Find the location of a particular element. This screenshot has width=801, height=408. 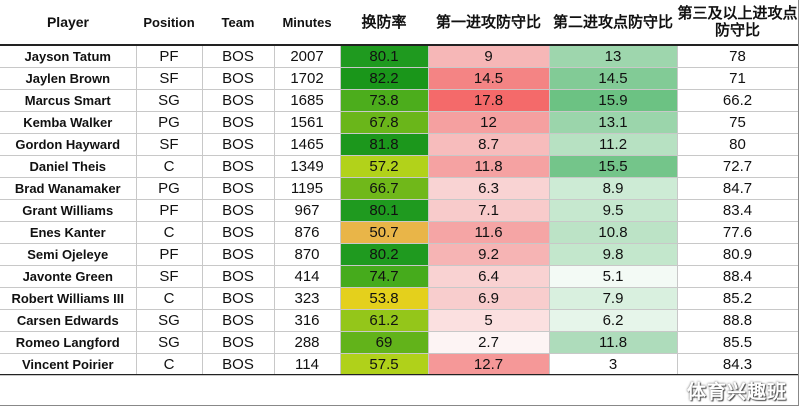

table-row: Brad Wanamaker PG BOS 1195 66.7 6.3 8.9 84.7 is located at coordinates (399, 188).